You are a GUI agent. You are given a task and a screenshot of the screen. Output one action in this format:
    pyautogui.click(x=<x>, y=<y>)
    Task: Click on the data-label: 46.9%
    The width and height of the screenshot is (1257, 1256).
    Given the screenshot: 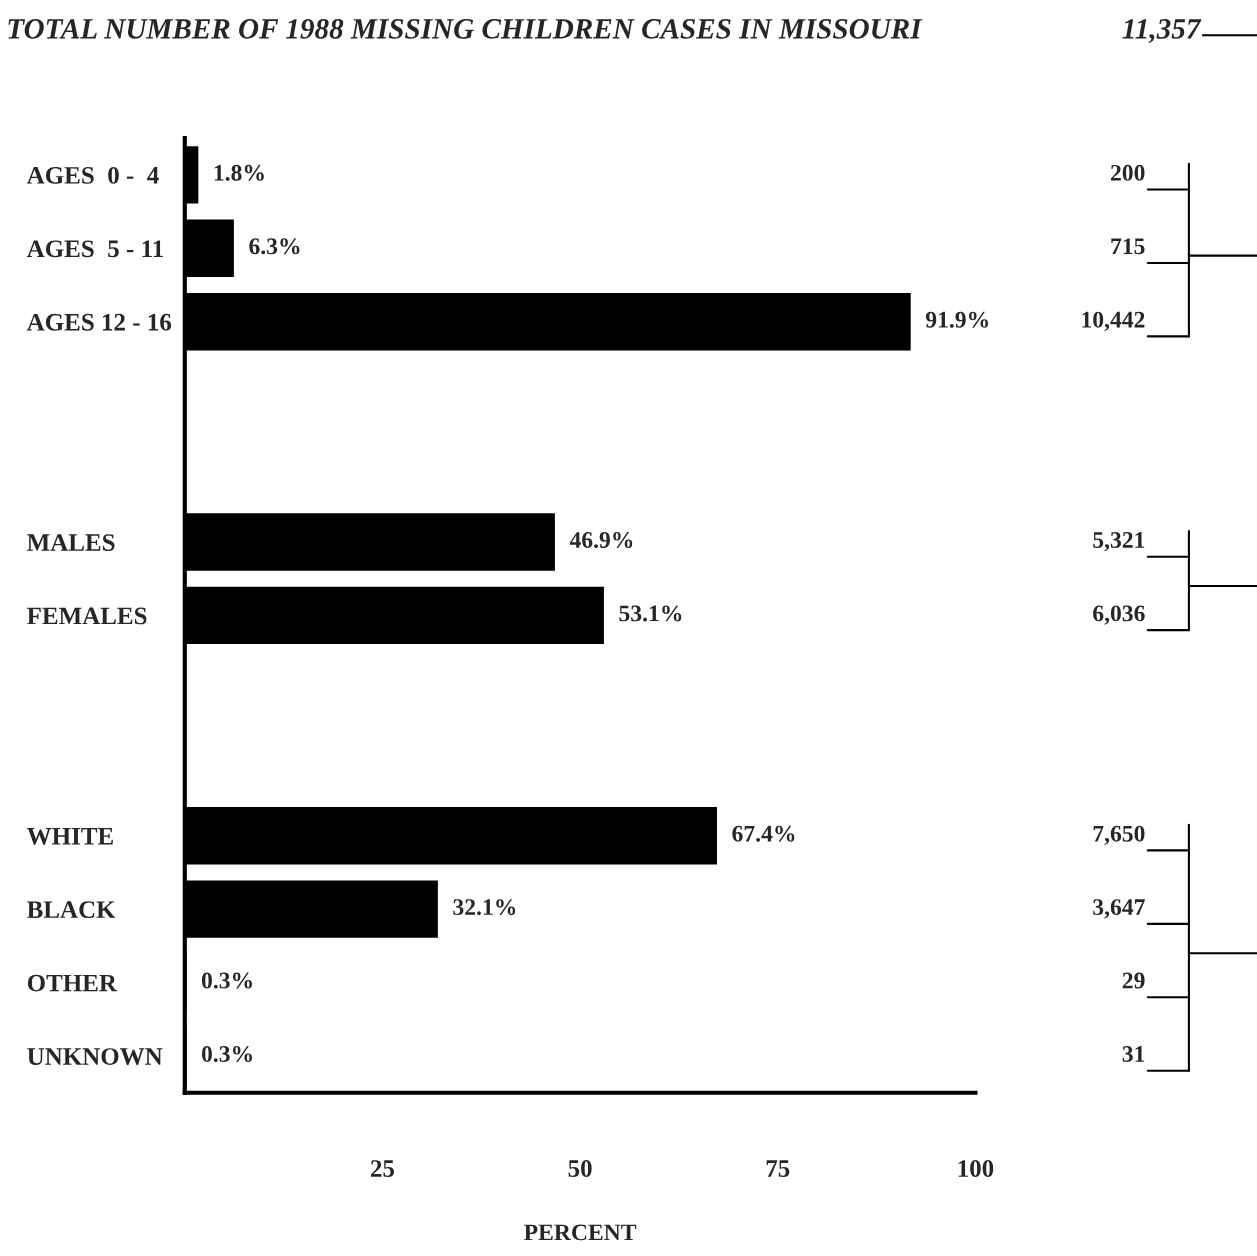 What is the action you would take?
    pyautogui.click(x=601, y=540)
    